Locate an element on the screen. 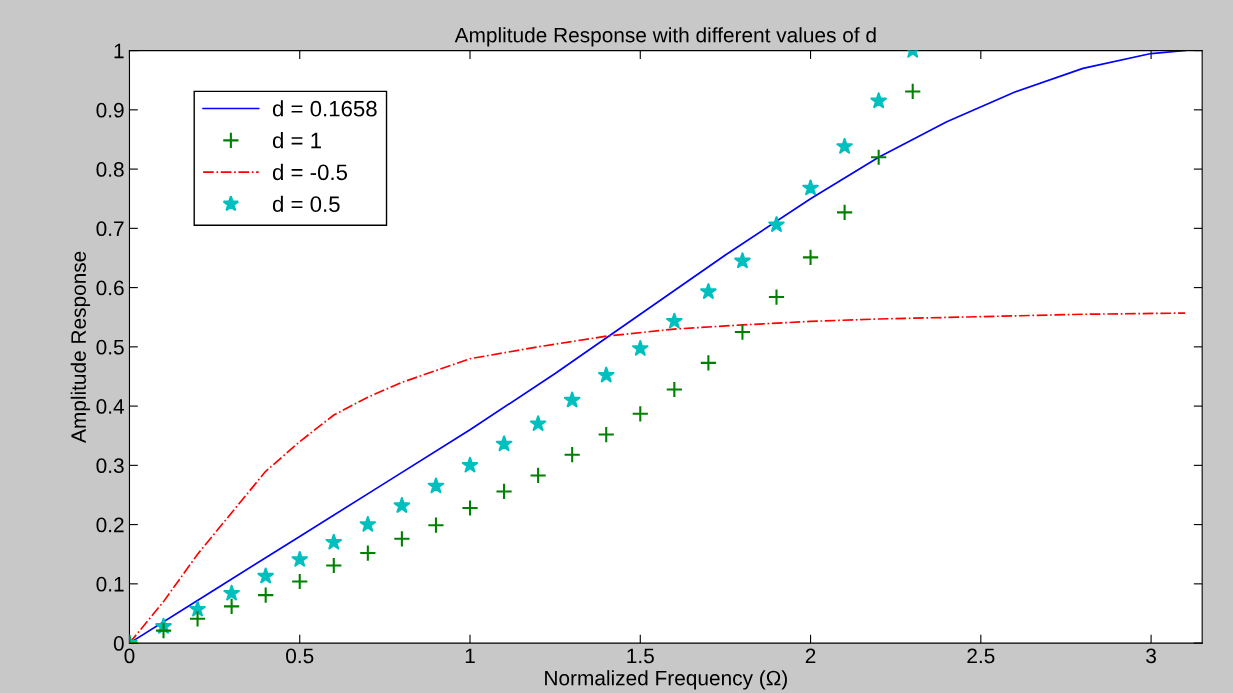 The width and height of the screenshot is (1233, 693). y-tick-label: 0.7 is located at coordinates (110, 229).